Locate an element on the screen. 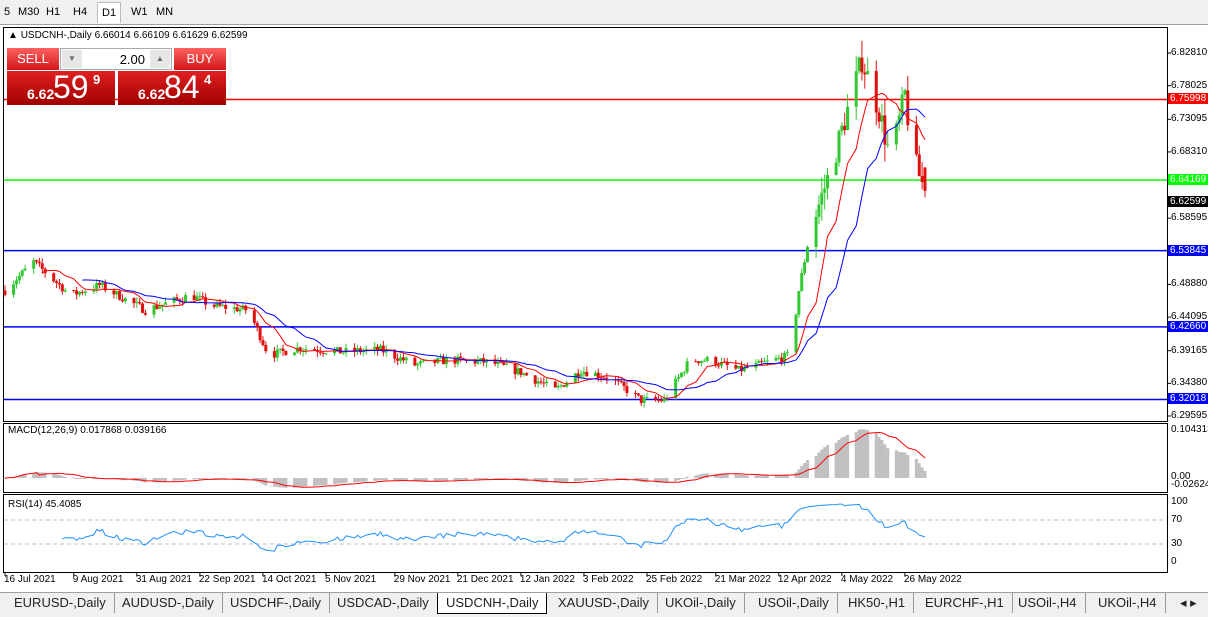  timeframe-5: 5 is located at coordinates (7, 12).